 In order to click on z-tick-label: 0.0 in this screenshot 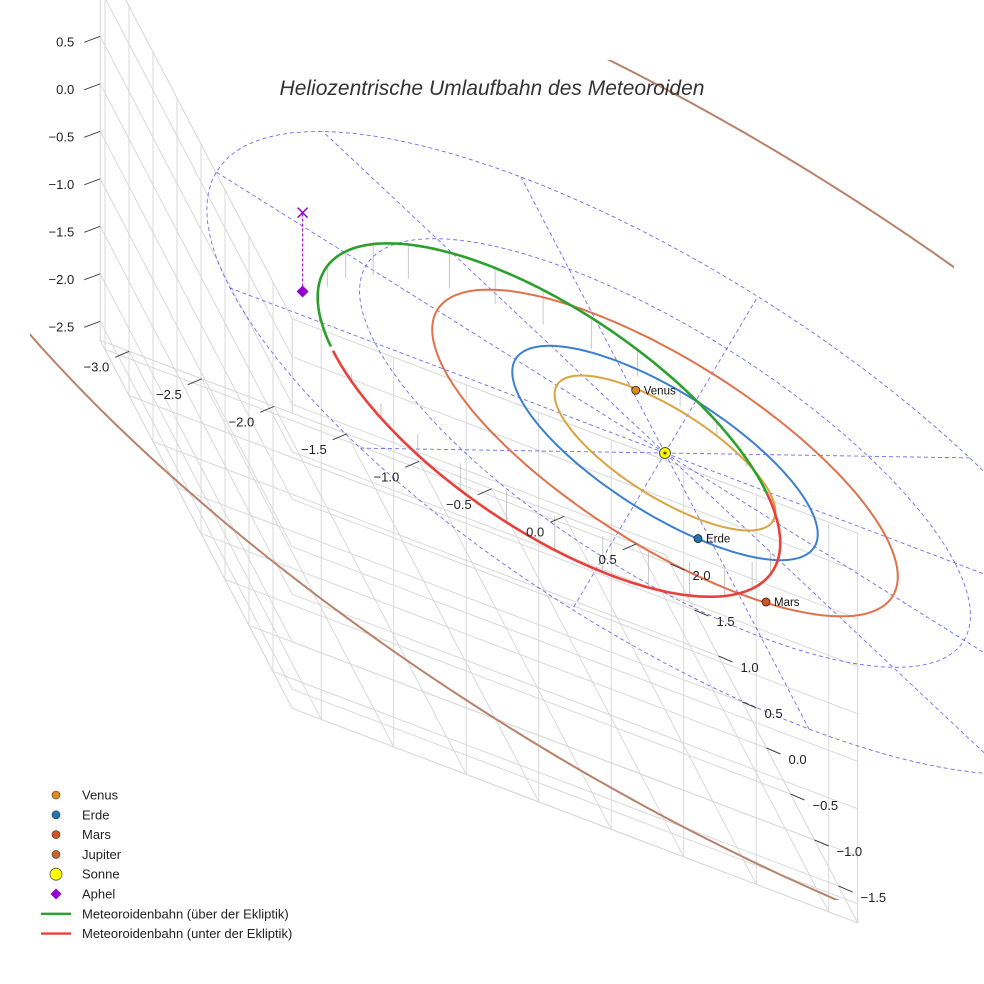, I will do `click(65, 89)`.